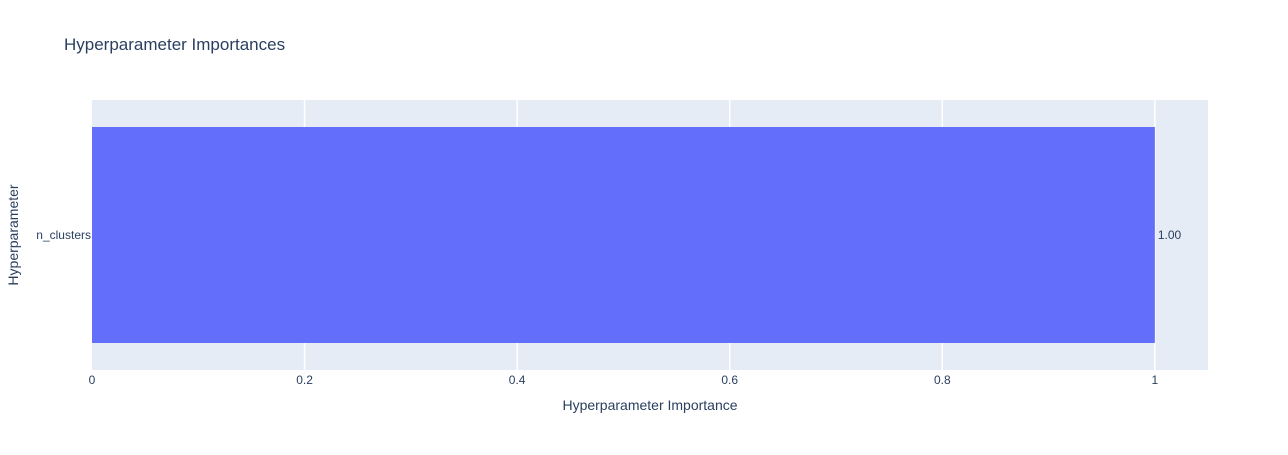 The image size is (1288, 455). What do you see at coordinates (174, 44) in the screenshot?
I see `chart-title: Hyperparameter Importances` at bounding box center [174, 44].